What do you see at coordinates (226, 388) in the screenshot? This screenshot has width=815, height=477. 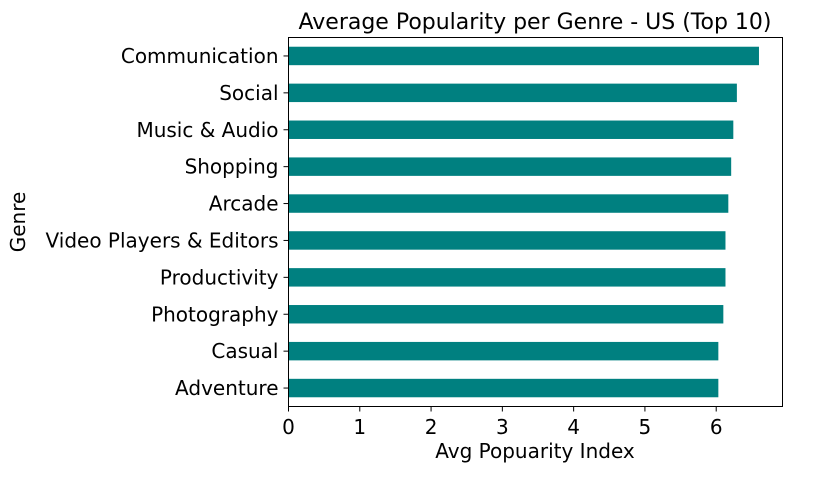 I see `y-tick-label-9: Adventure` at bounding box center [226, 388].